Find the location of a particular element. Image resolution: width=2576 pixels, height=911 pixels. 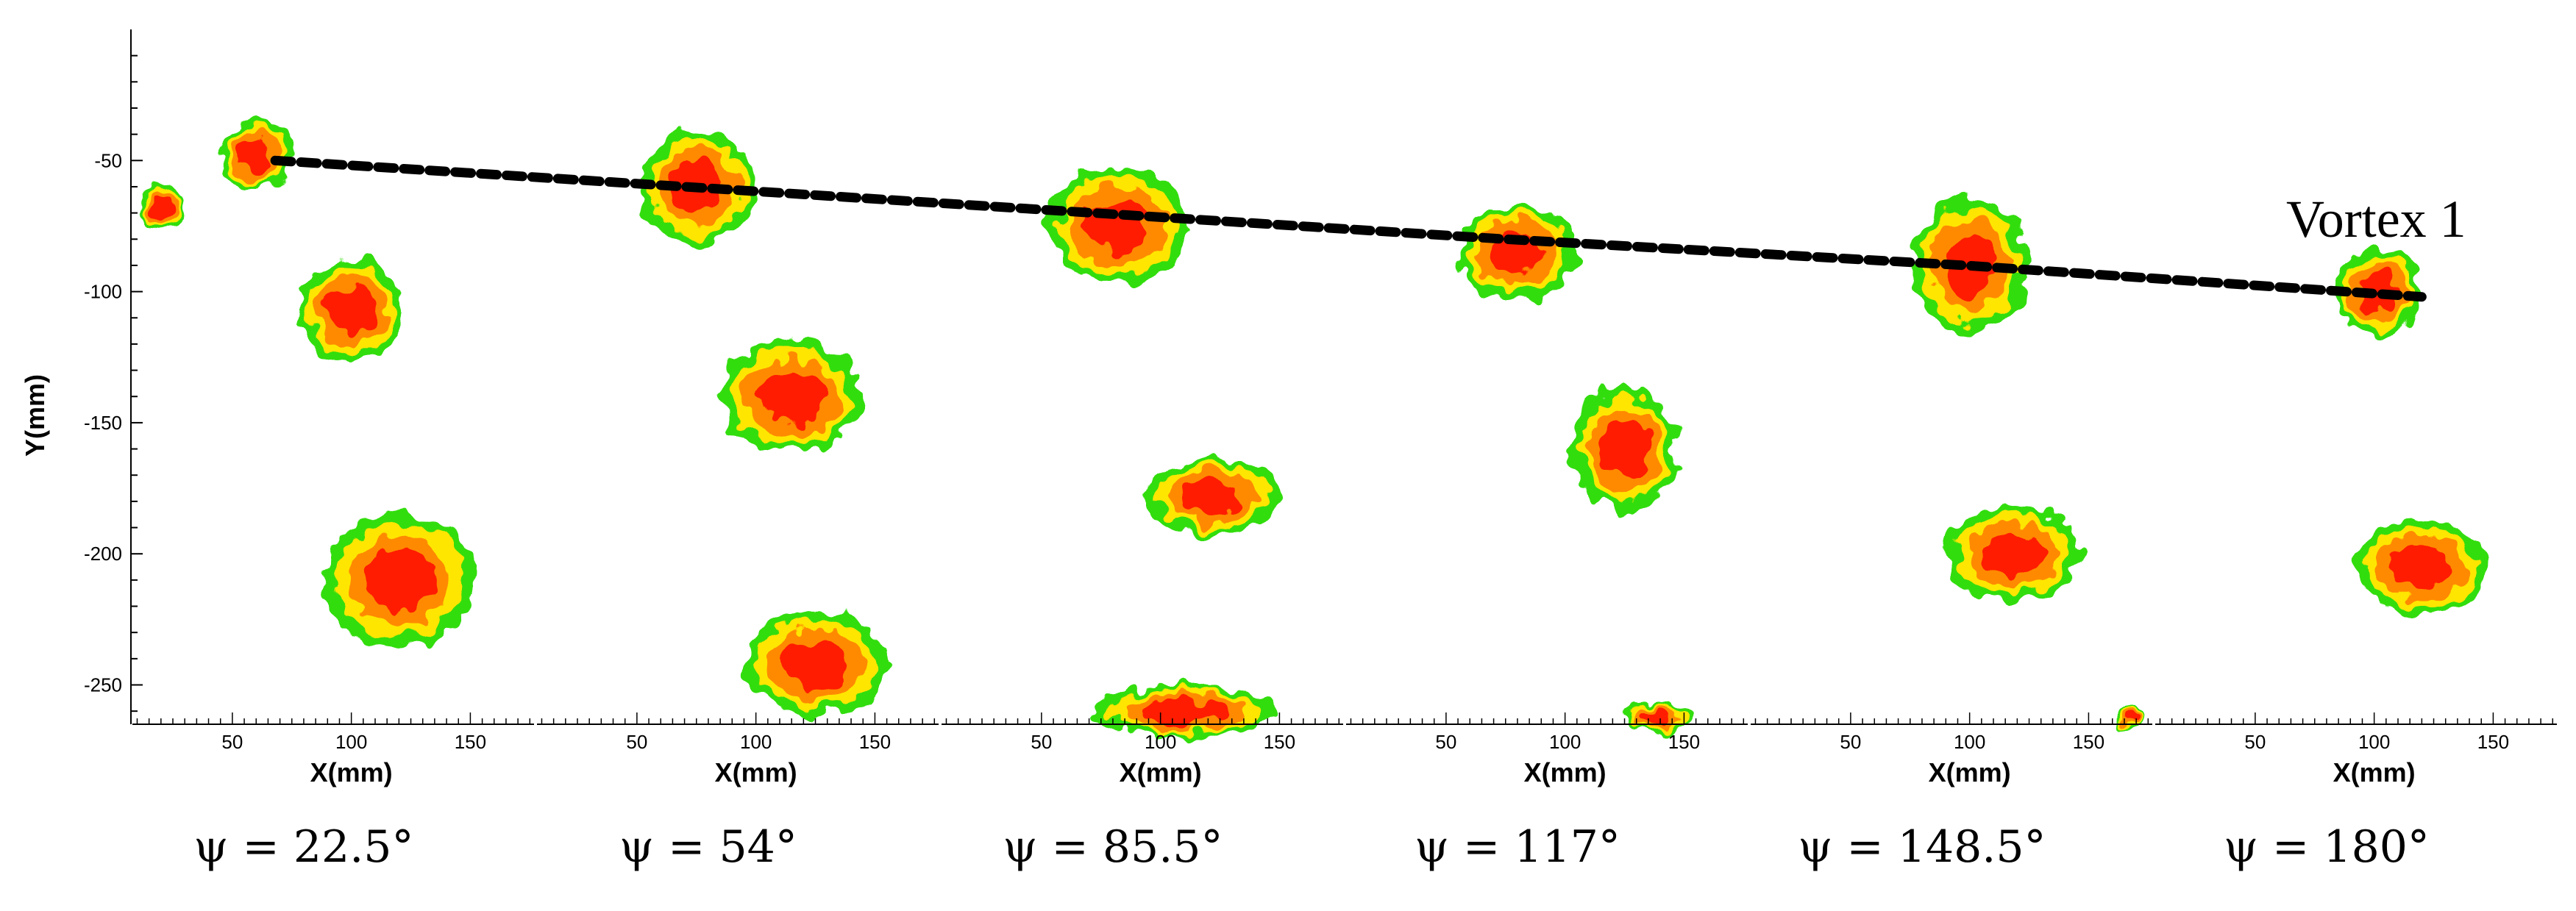

psi-caption: ψ = 54° is located at coordinates (708, 847).